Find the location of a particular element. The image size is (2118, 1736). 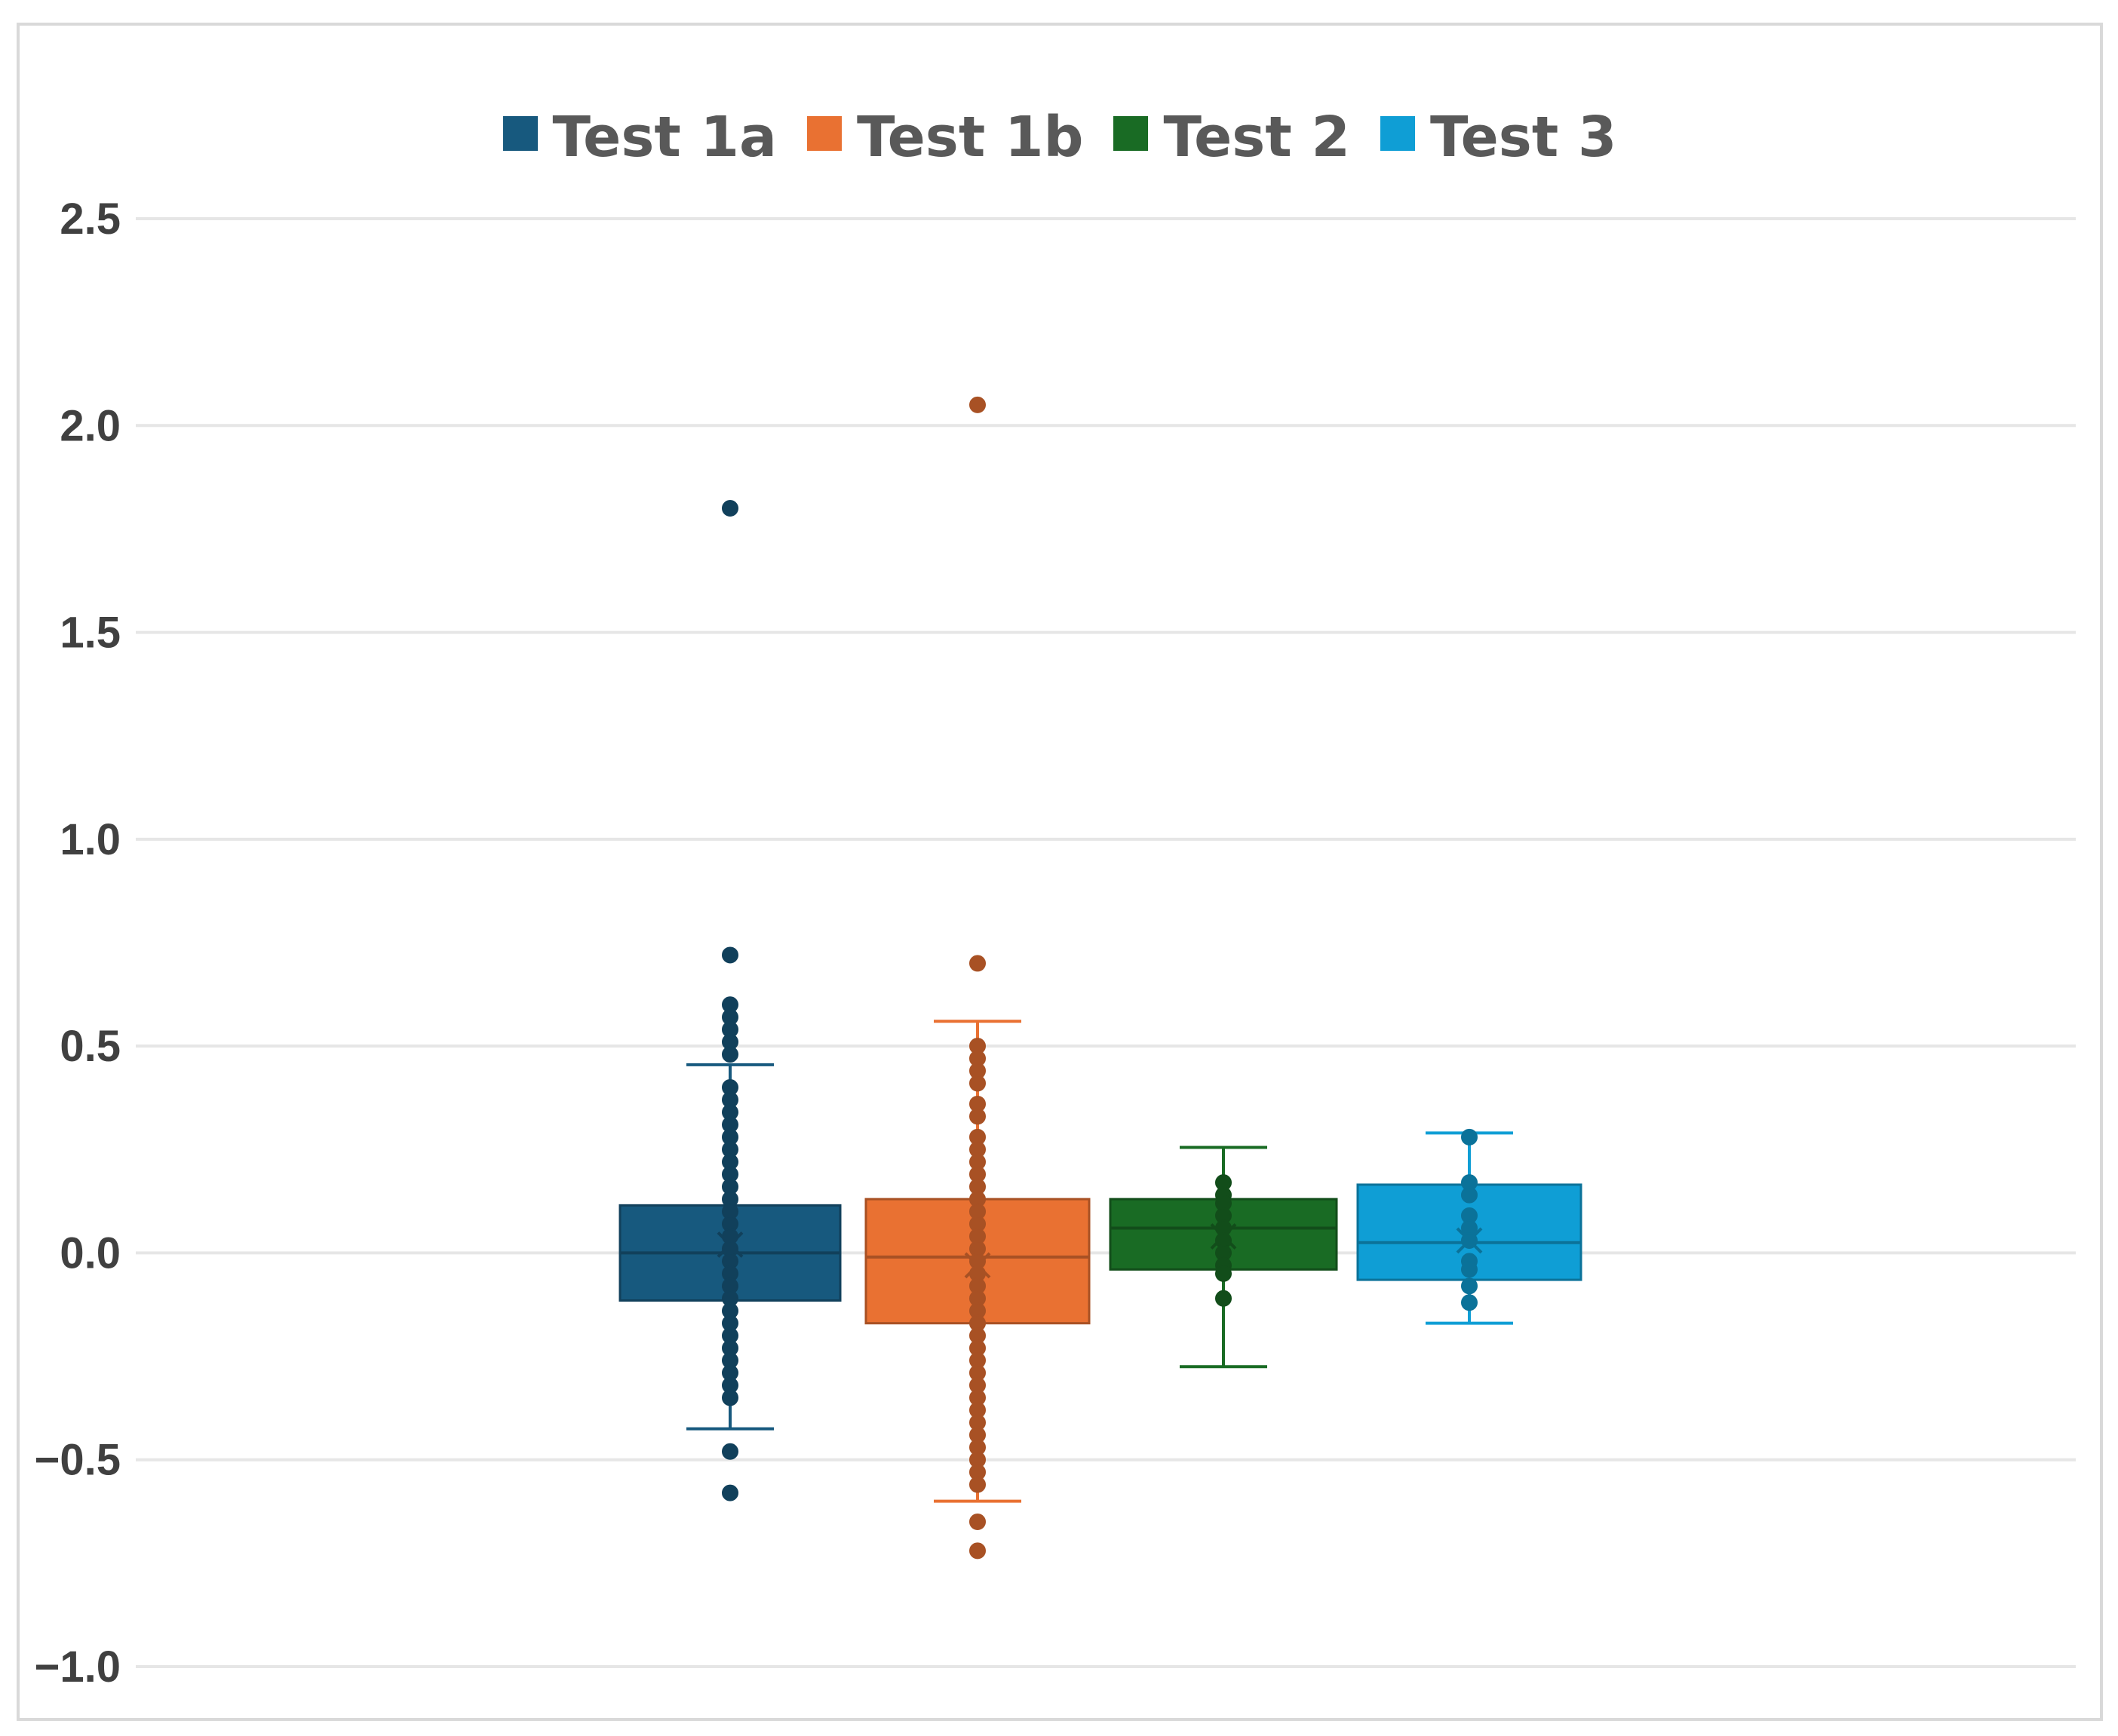

legend: Test 1a Test 1b Test 2 Test 3 is located at coordinates (1060, 138).